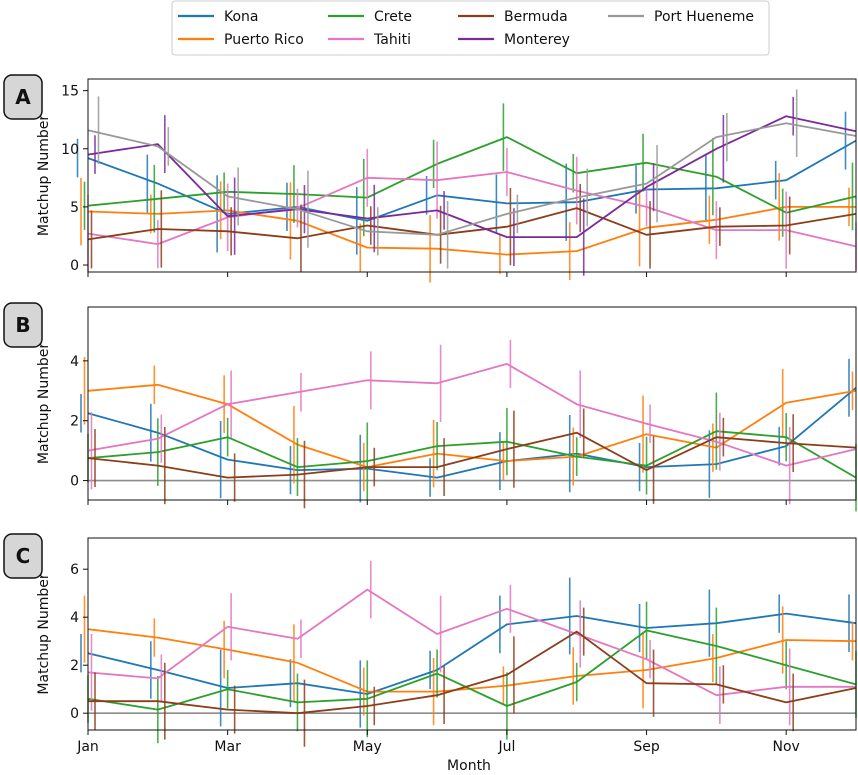 This screenshot has height=775, width=858. What do you see at coordinates (227, 747) in the screenshot?
I see `x-tick-label: Mar` at bounding box center [227, 747].